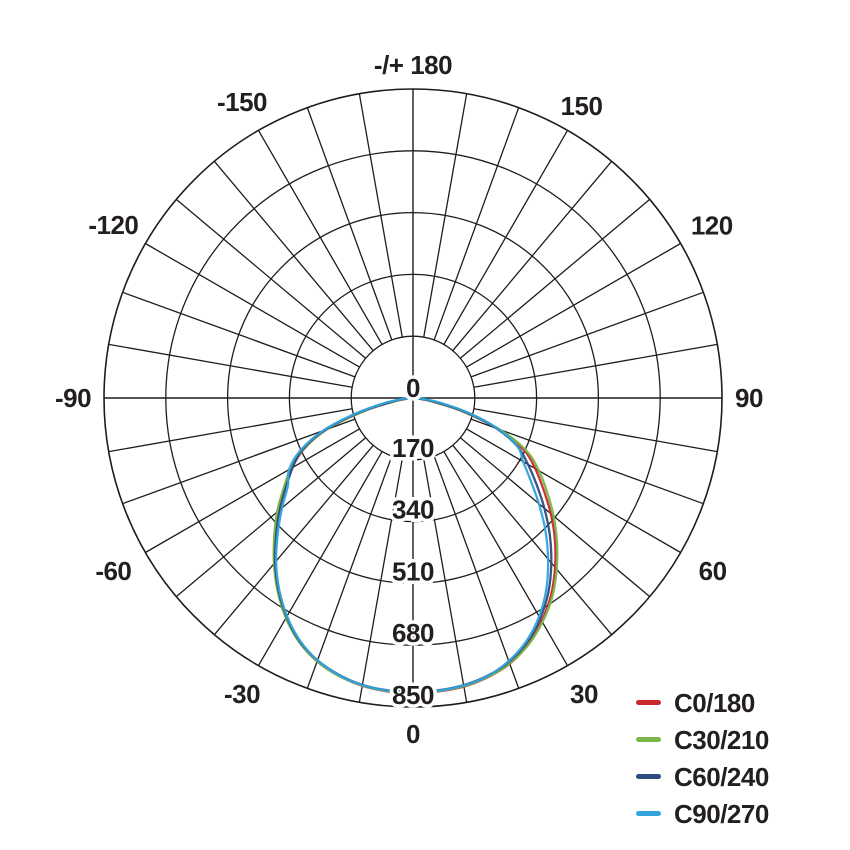 Image resolution: width=850 pixels, height=850 pixels. I want to click on legend-item-c90-270: C90/270, so click(702, 813).